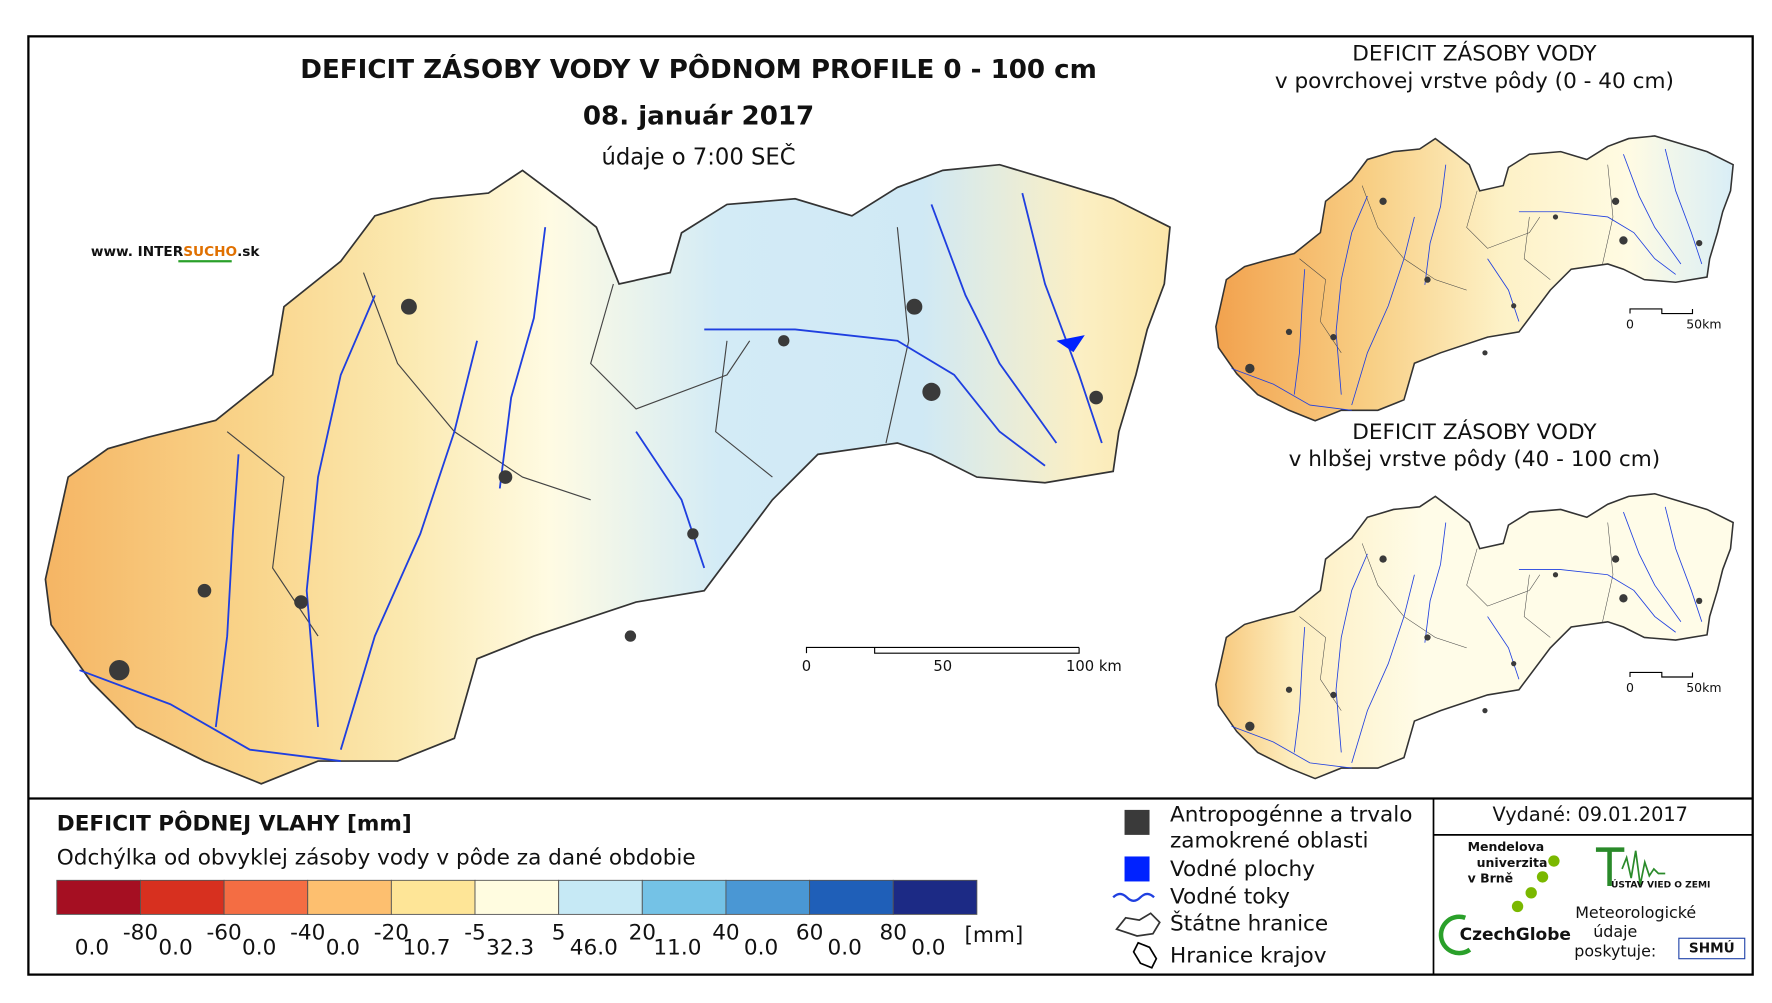 This screenshot has width=1772, height=1003. What do you see at coordinates (1242, 869) in the screenshot?
I see `legend-item: Vodné plochy` at bounding box center [1242, 869].